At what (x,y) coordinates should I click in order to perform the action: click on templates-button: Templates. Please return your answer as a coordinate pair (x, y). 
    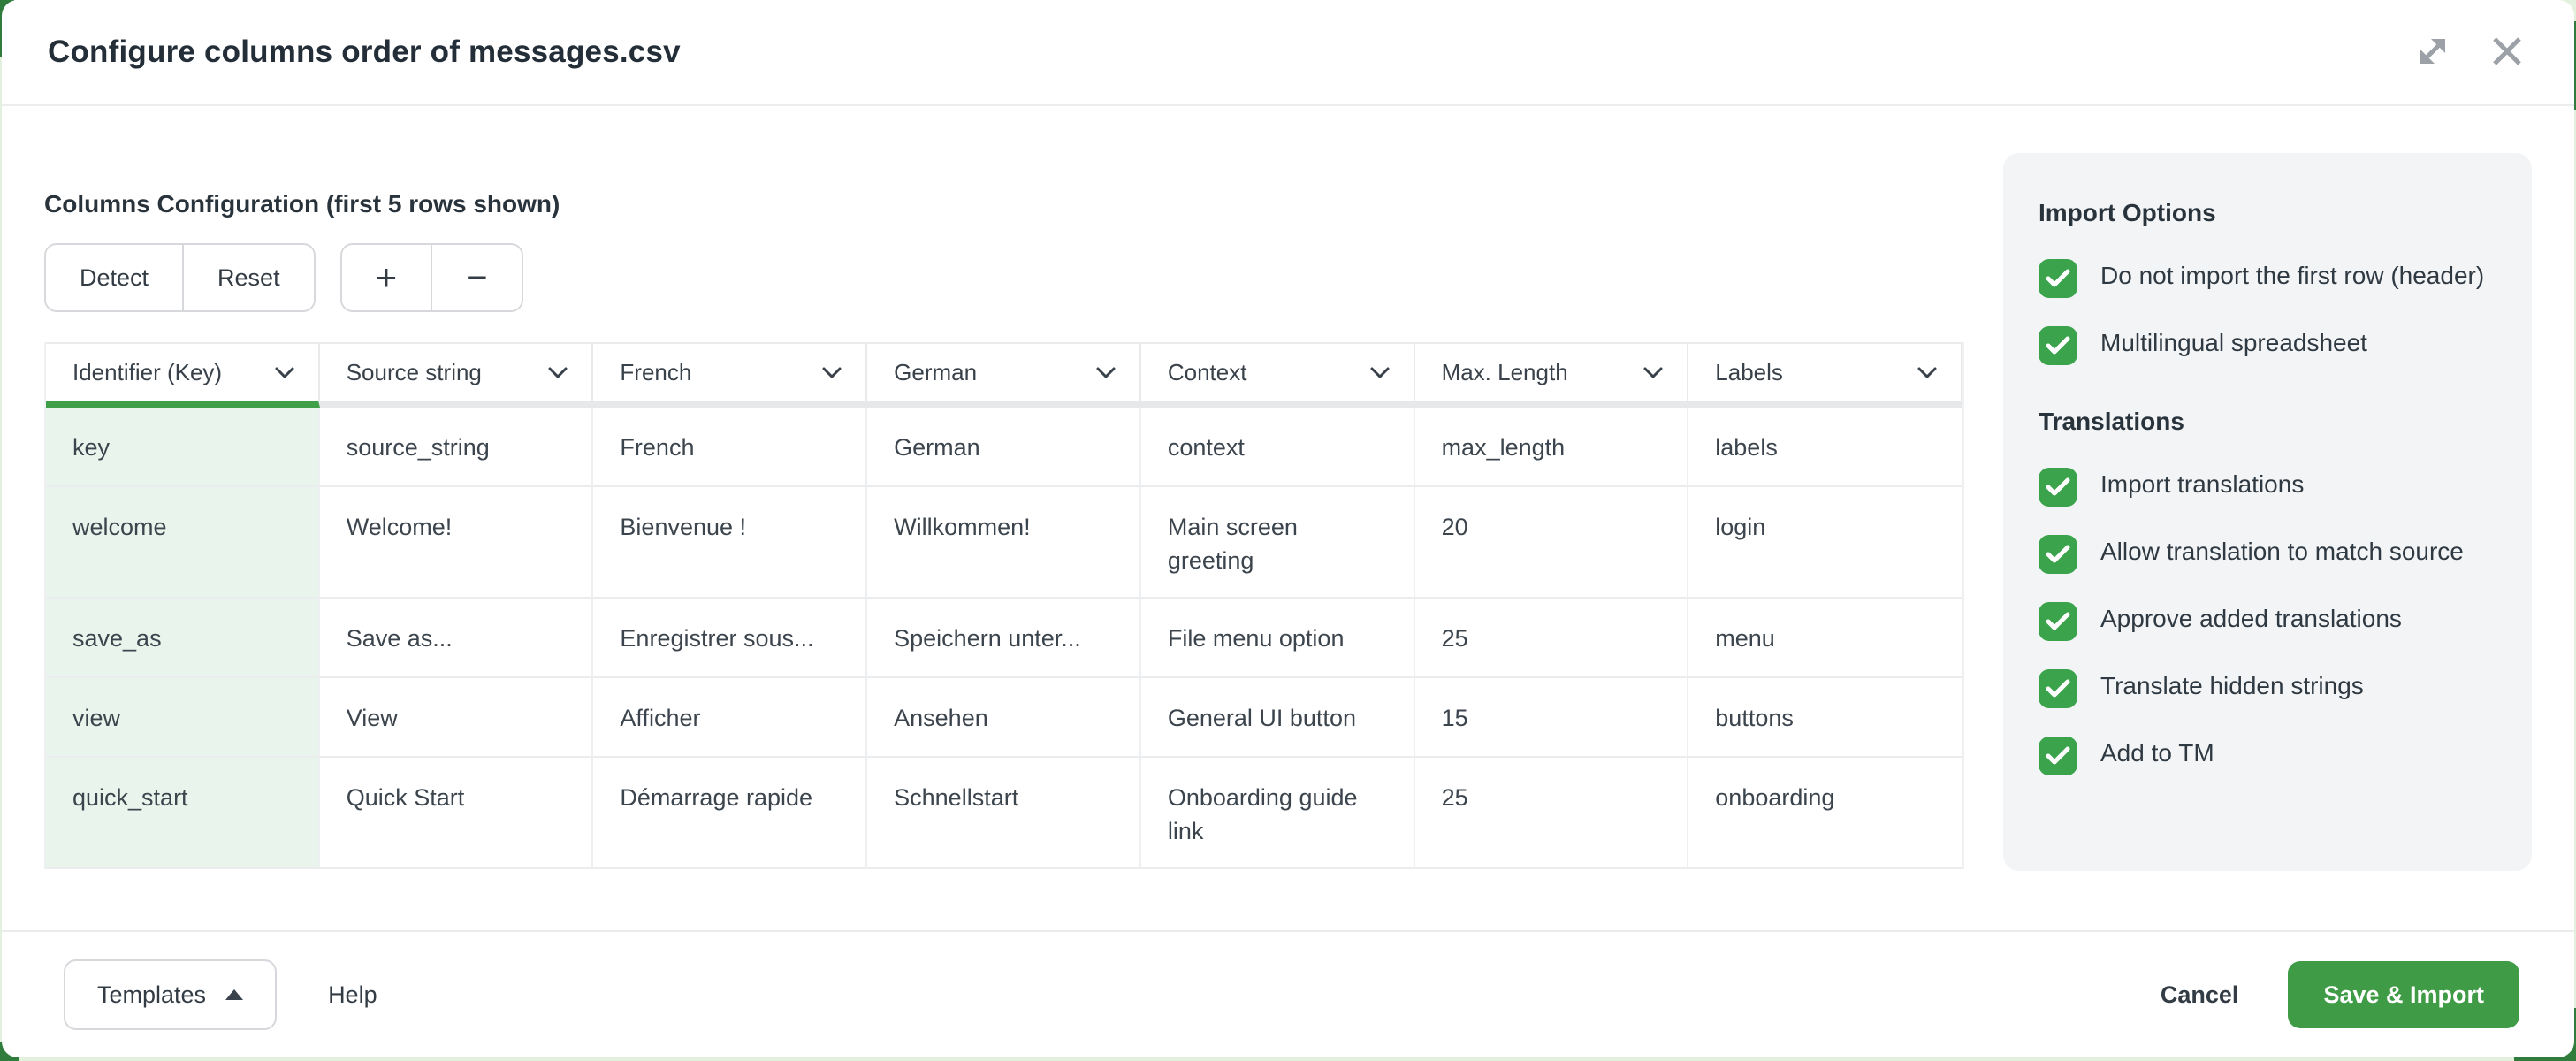
    Looking at the image, I should click on (171, 994).